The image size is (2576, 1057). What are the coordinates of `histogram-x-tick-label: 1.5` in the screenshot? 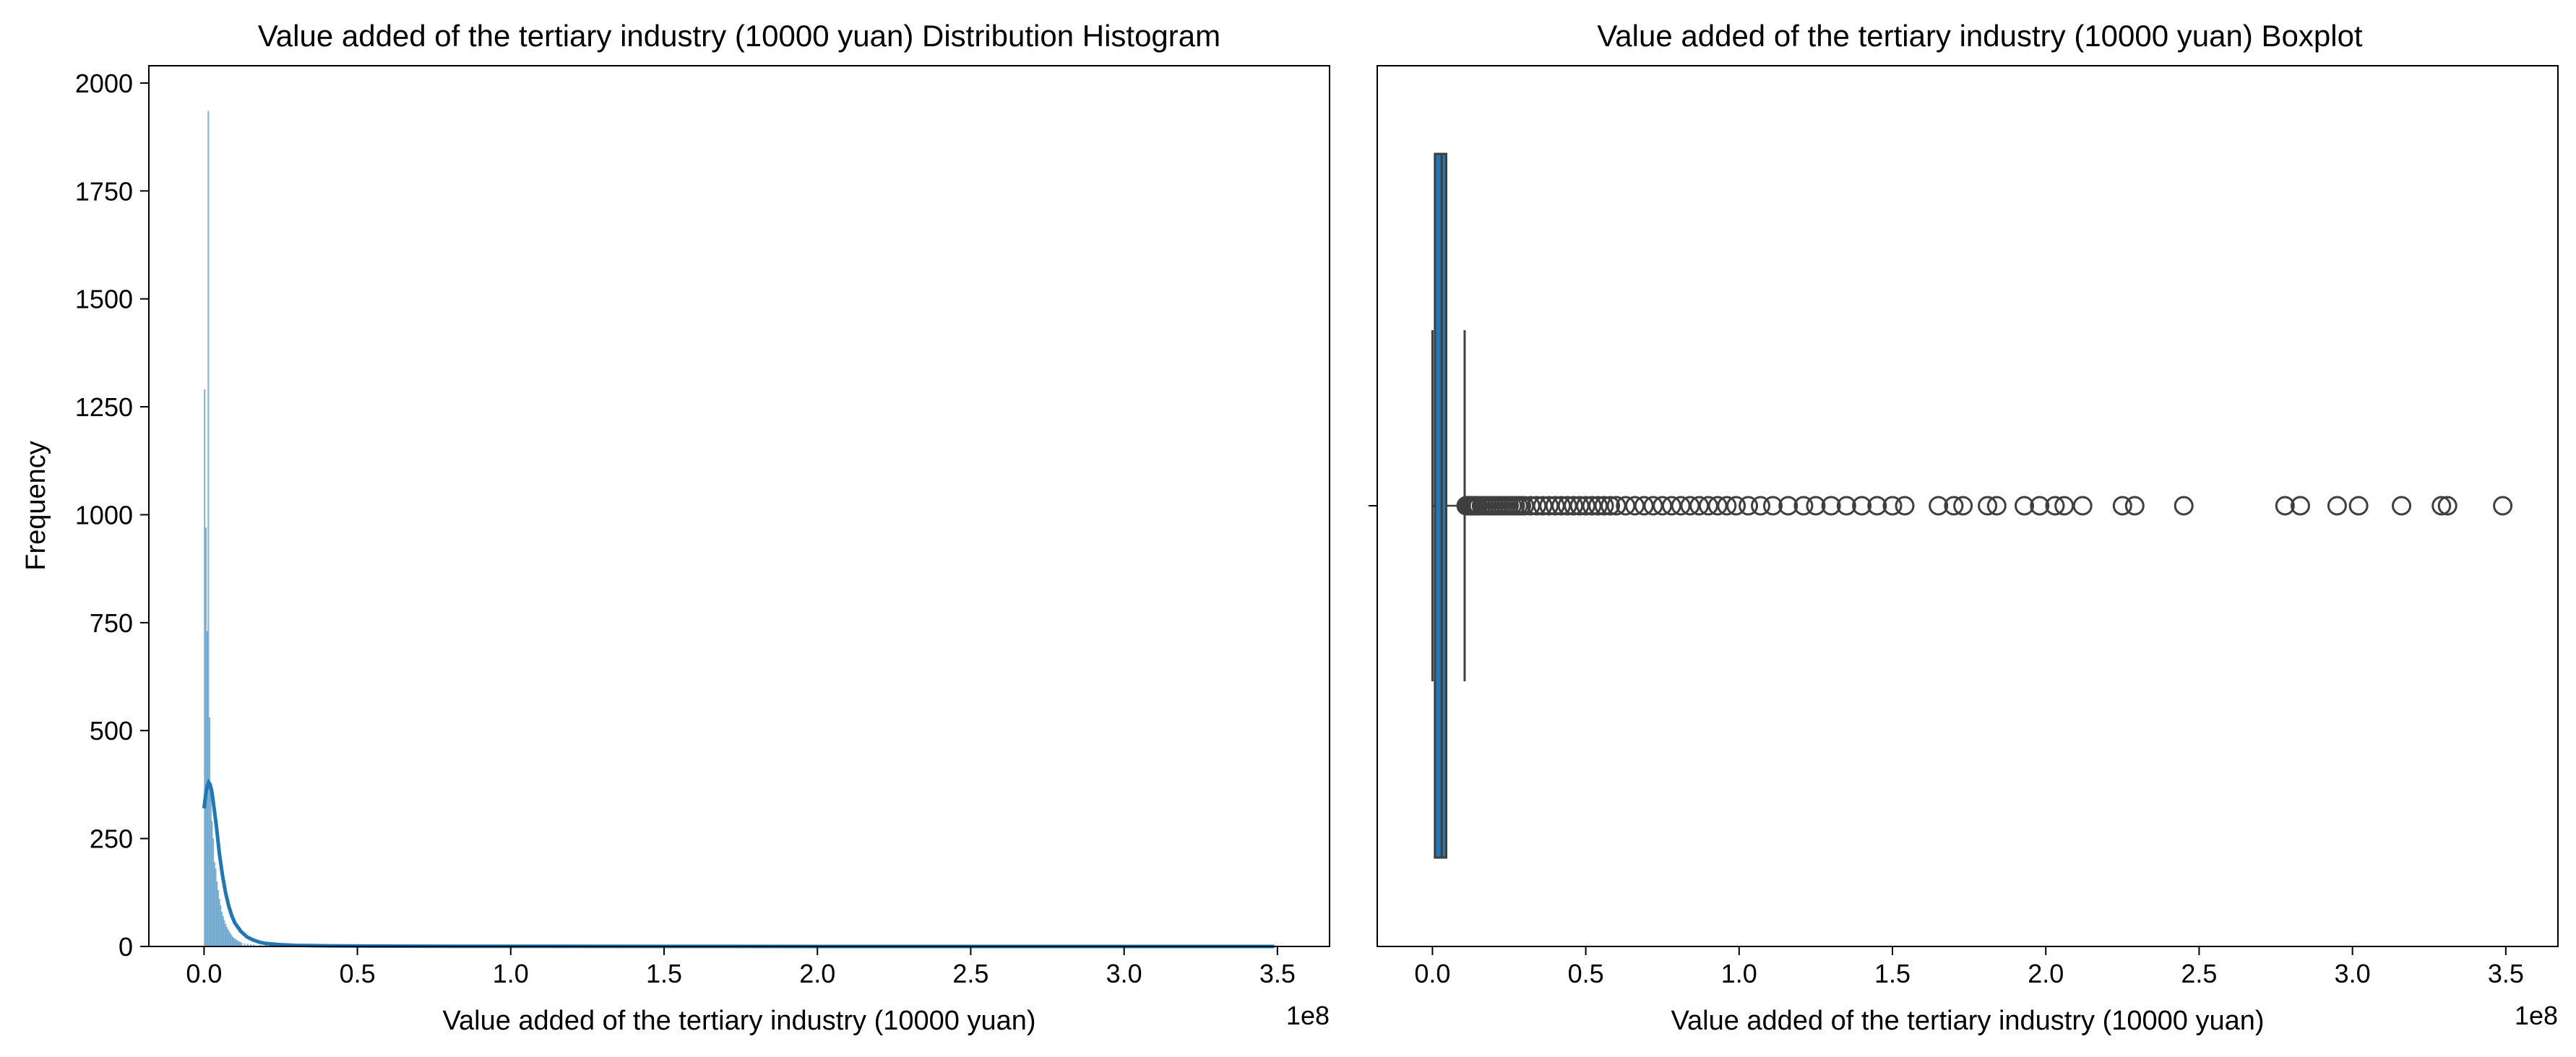 It's located at (664, 973).